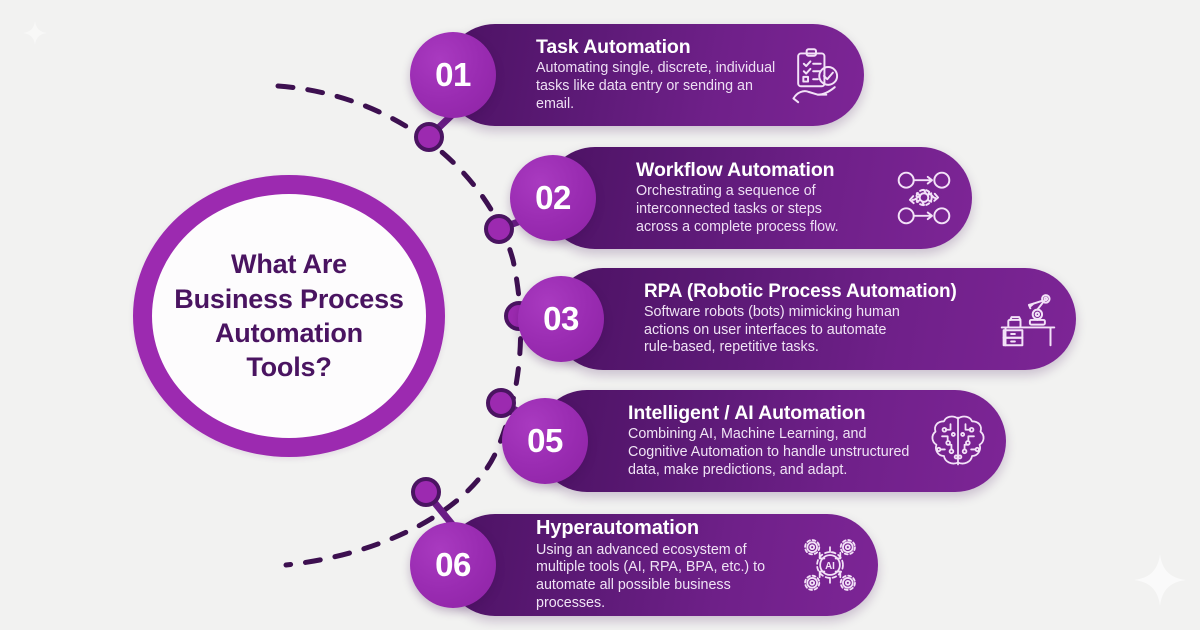  I want to click on step-number-badge-01: 01, so click(453, 75).